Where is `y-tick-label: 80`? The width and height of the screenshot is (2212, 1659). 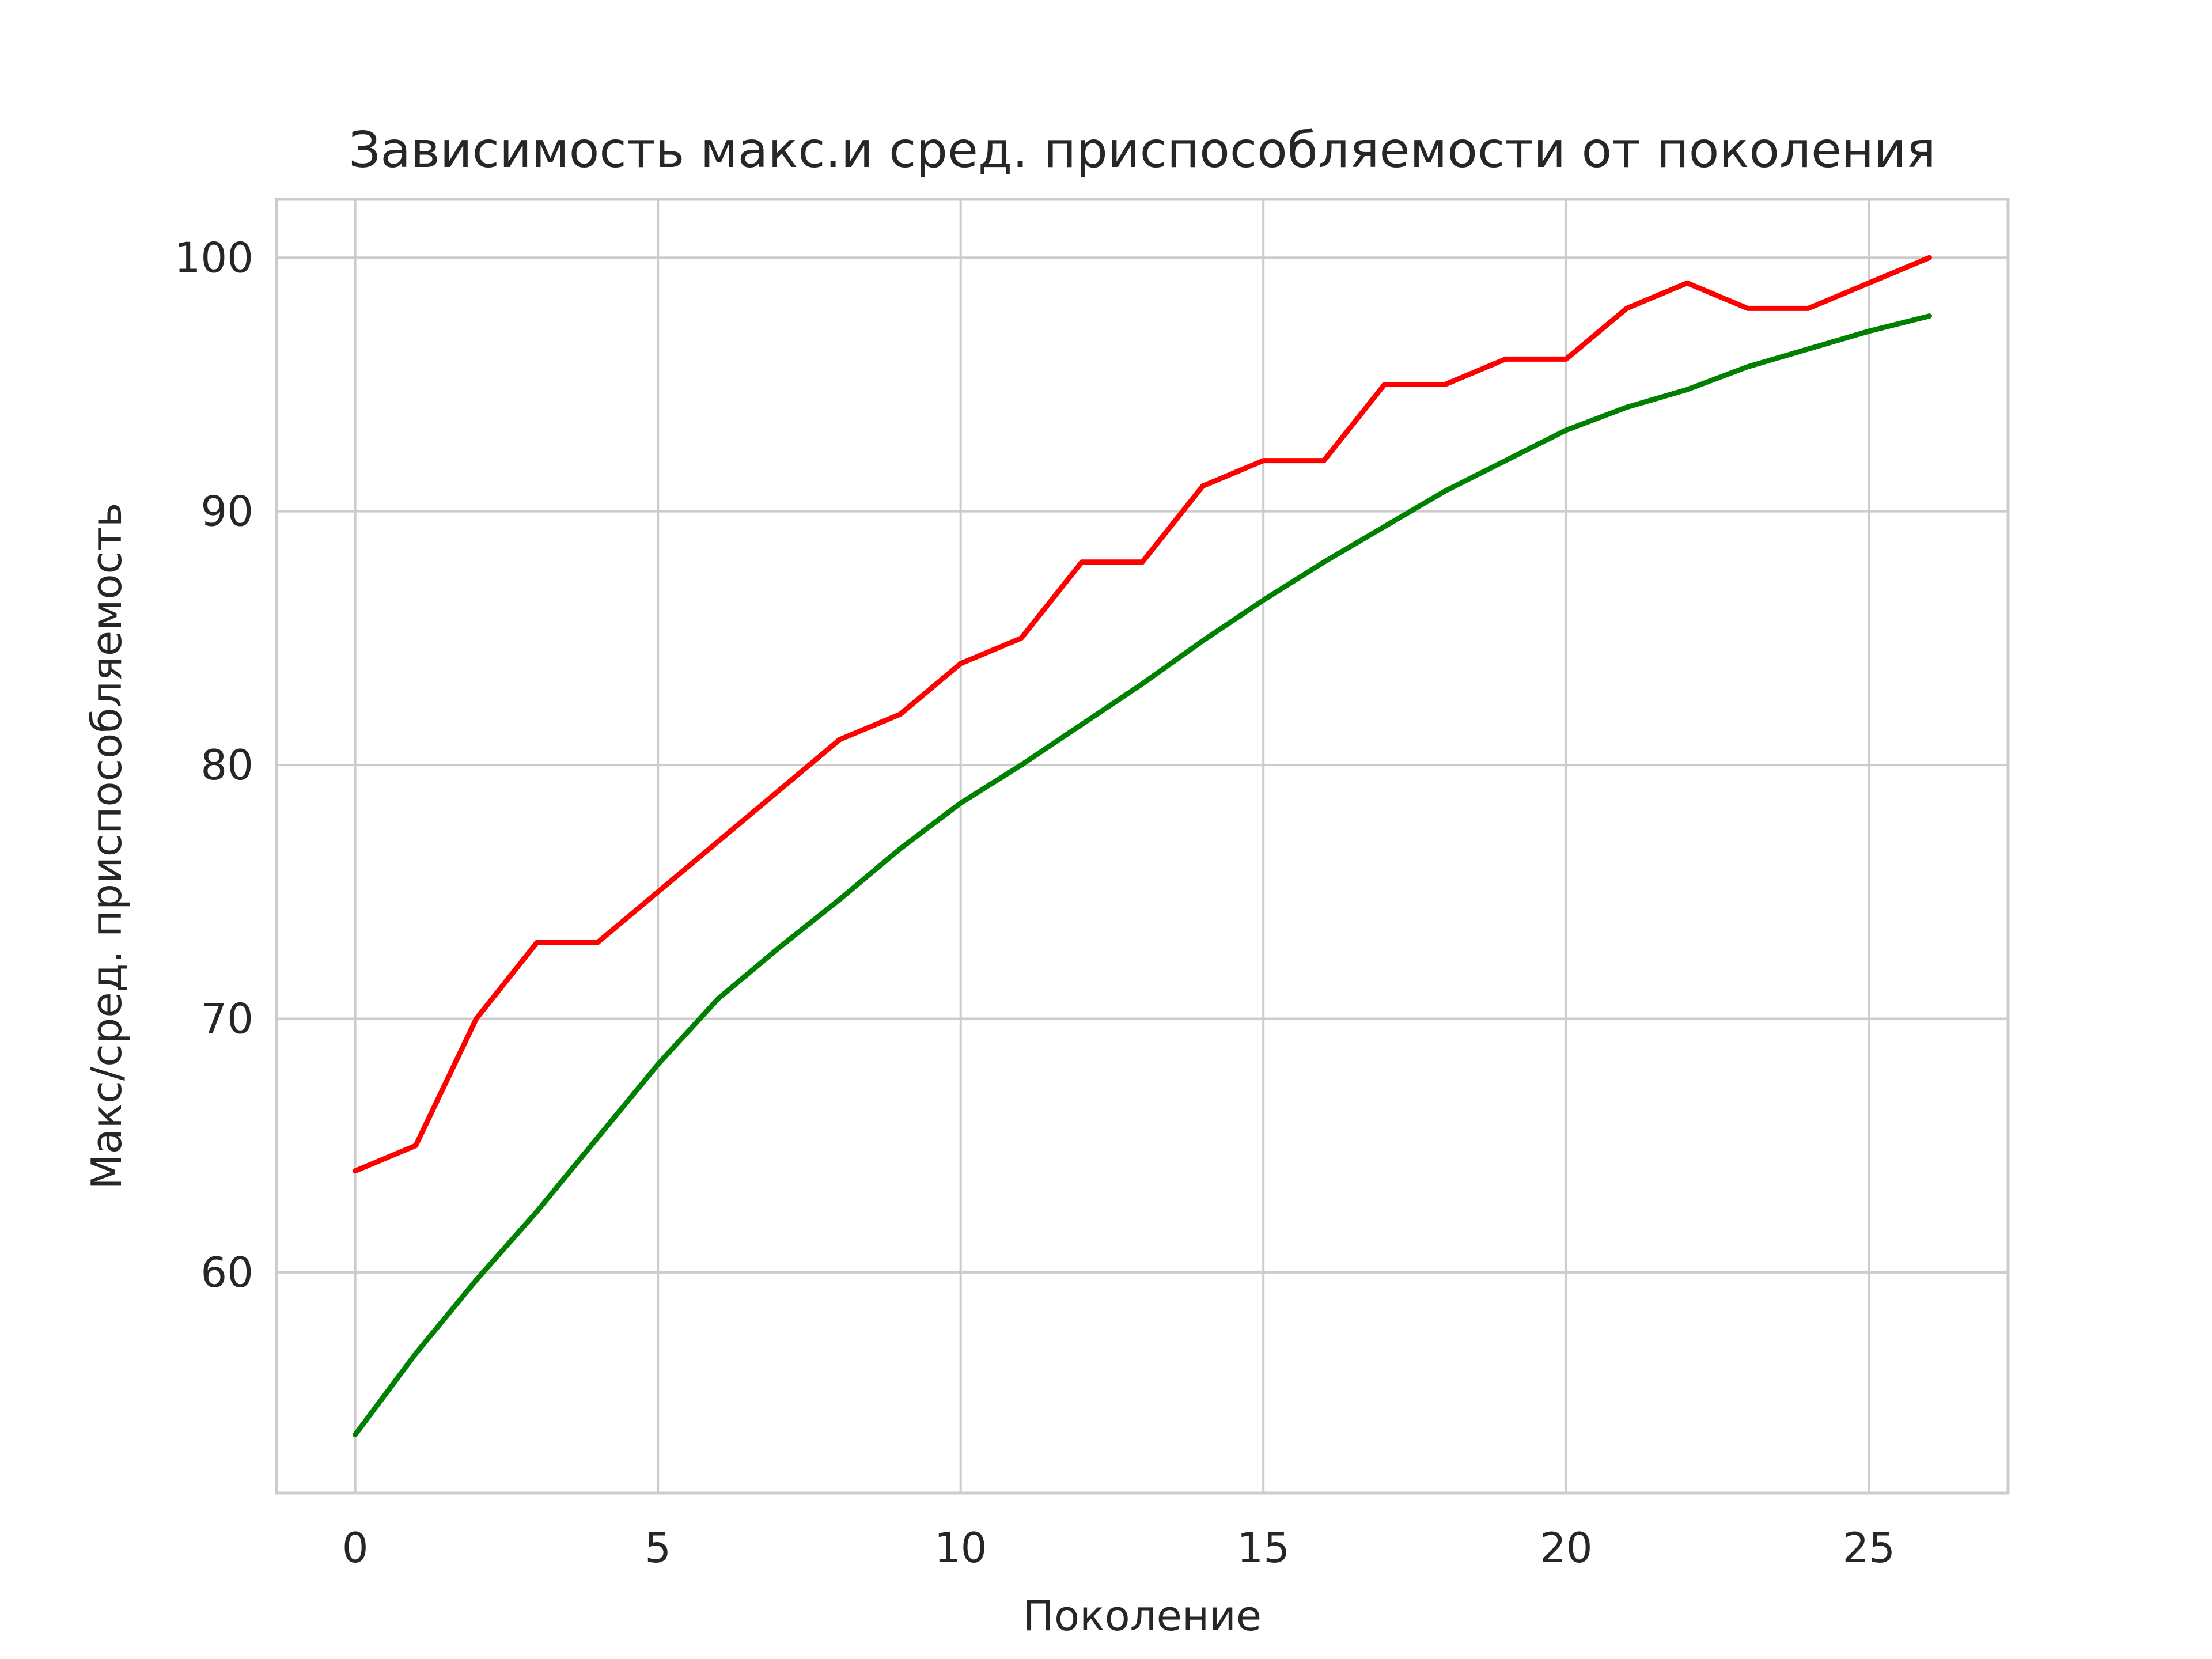
y-tick-label: 80 is located at coordinates (226, 765).